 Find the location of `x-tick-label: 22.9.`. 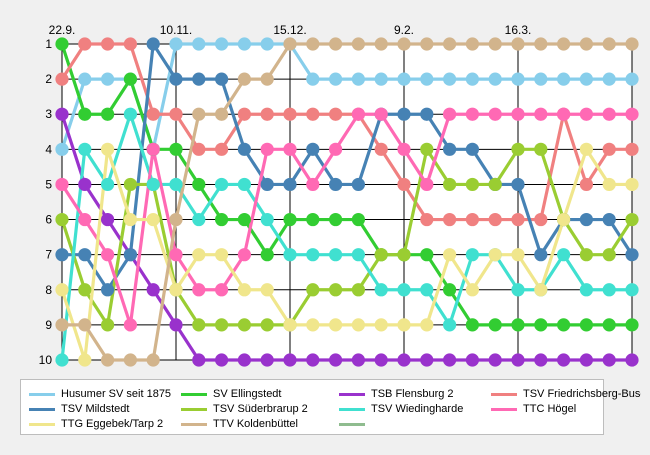

x-tick-label: 22.9. is located at coordinates (62, 30).